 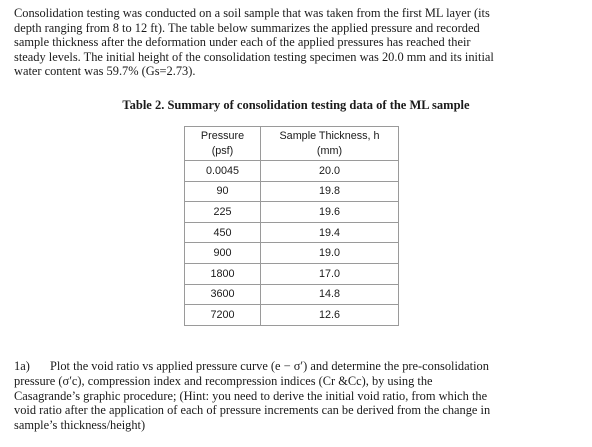 I want to click on table-row: 1800 17.0, so click(x=291, y=273).